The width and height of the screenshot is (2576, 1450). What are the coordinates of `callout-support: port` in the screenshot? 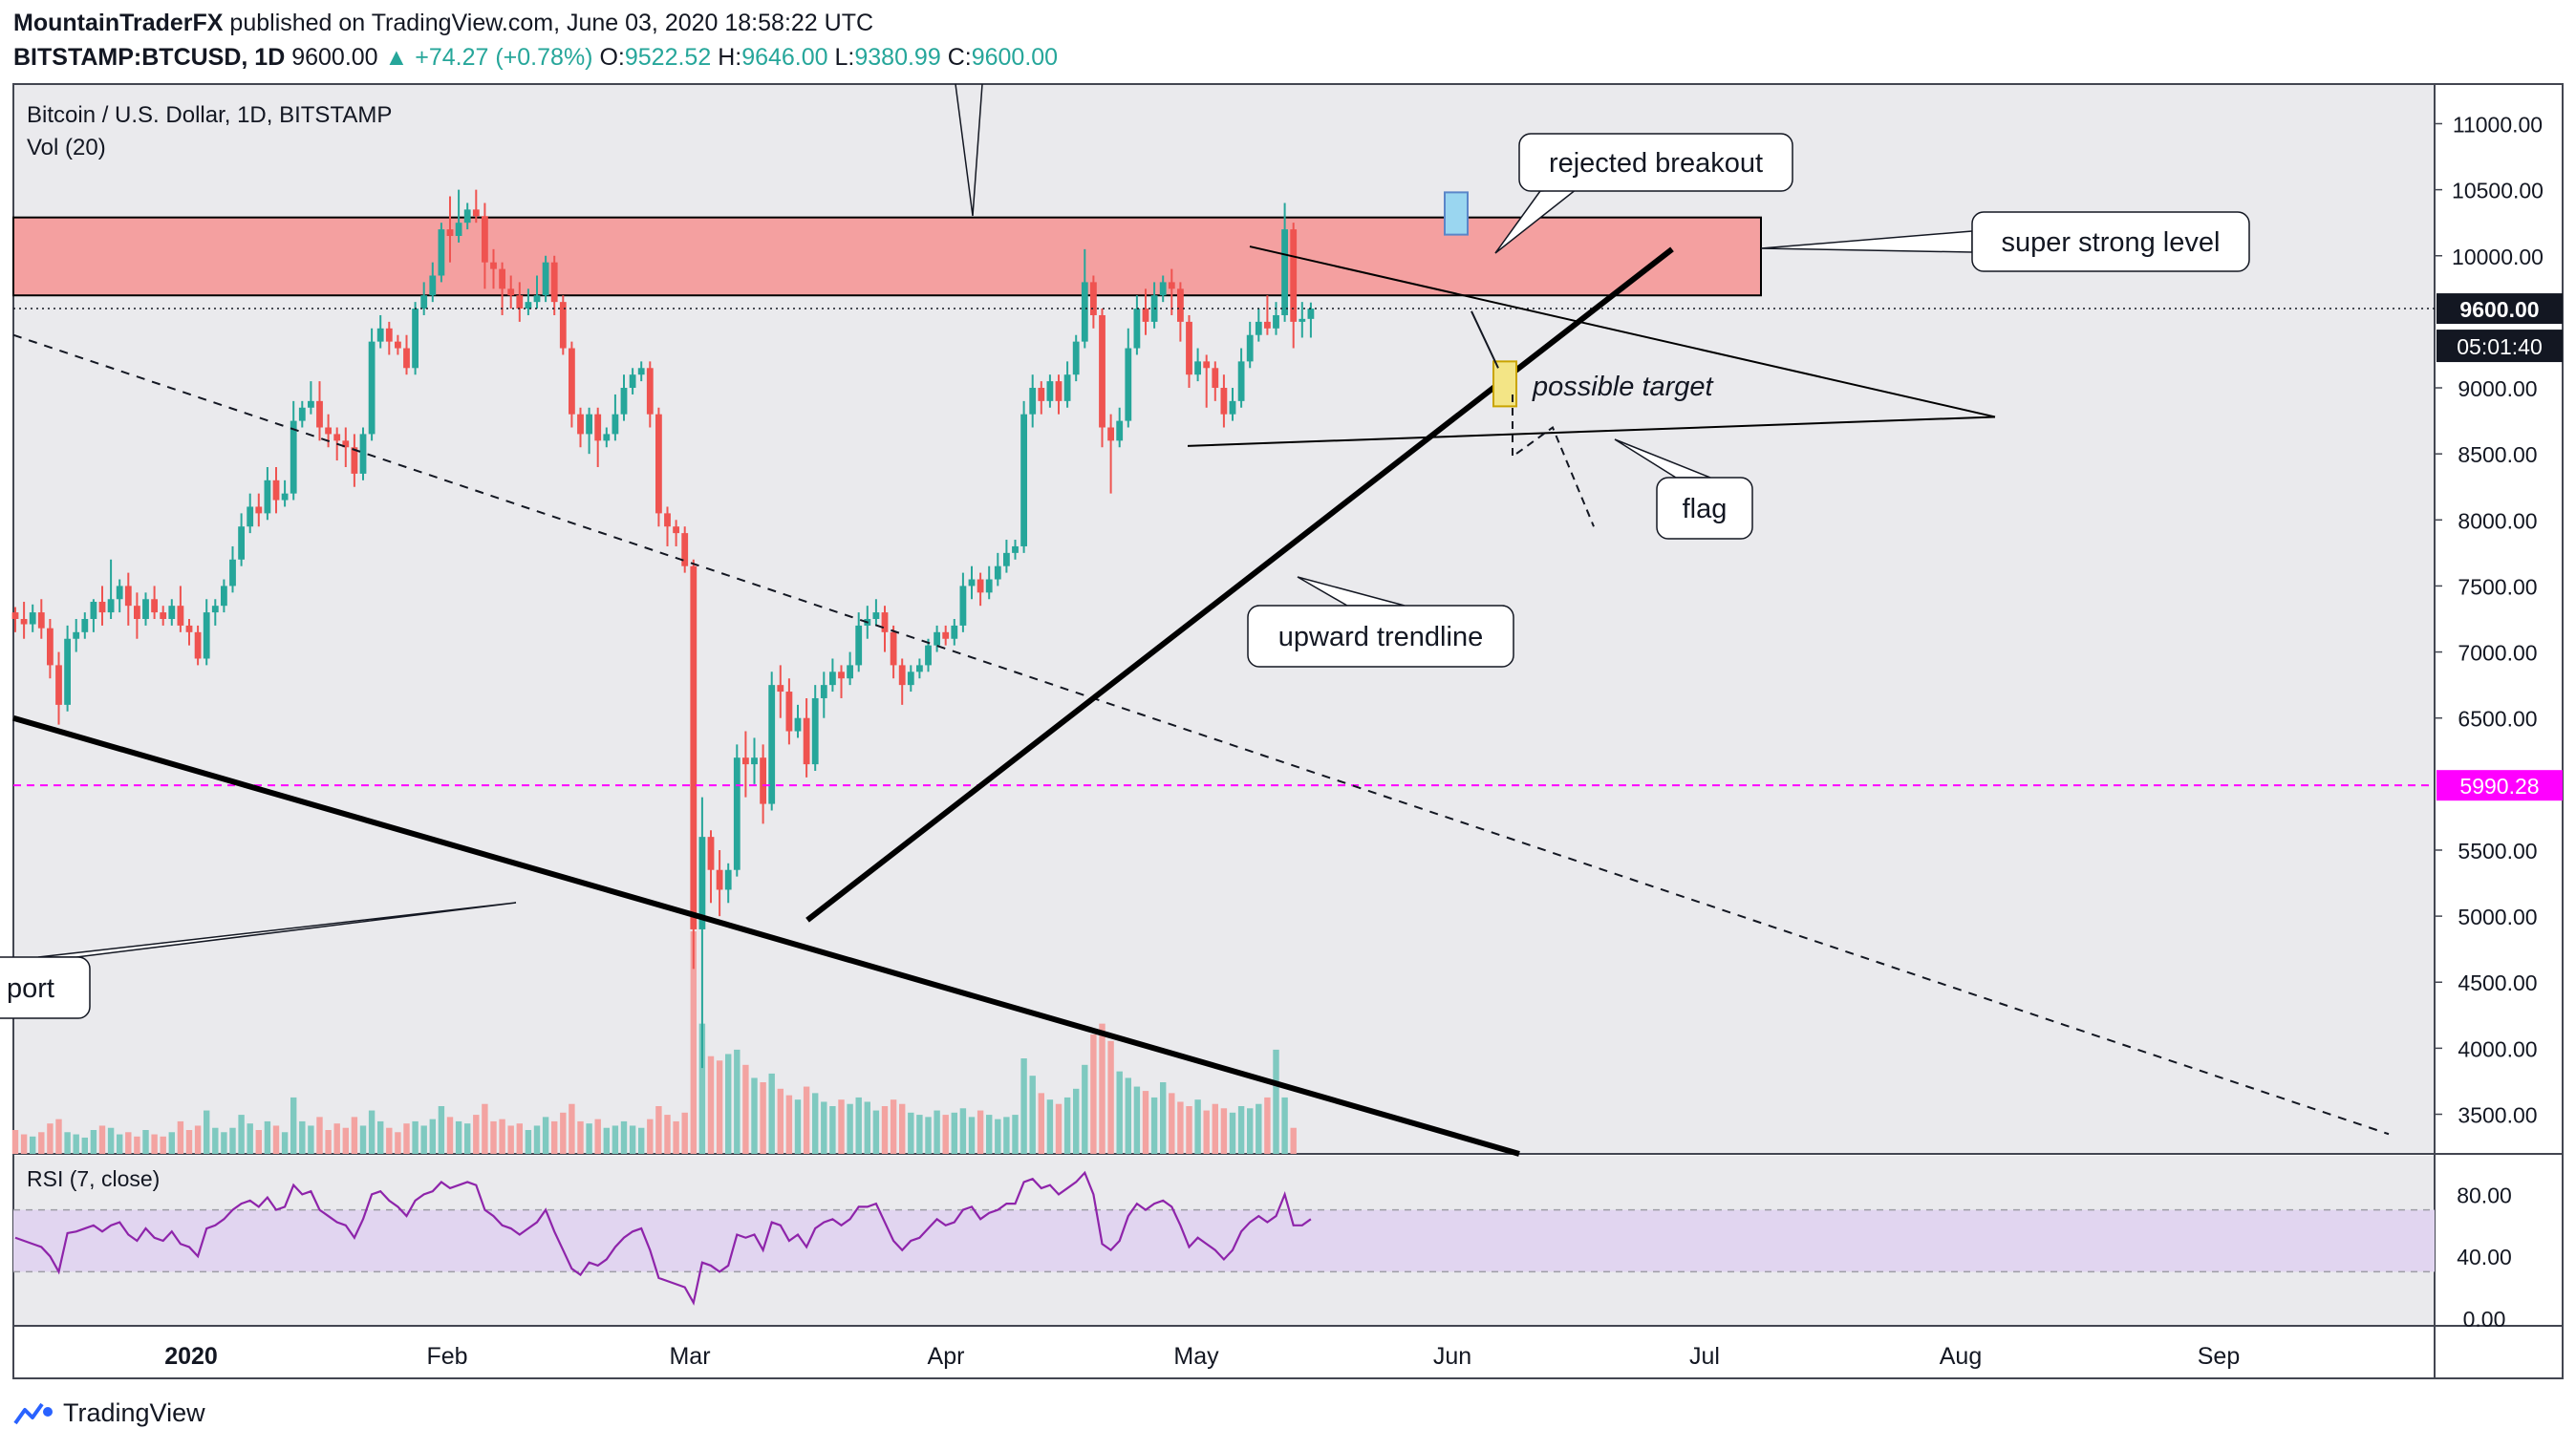 It's located at (258, 961).